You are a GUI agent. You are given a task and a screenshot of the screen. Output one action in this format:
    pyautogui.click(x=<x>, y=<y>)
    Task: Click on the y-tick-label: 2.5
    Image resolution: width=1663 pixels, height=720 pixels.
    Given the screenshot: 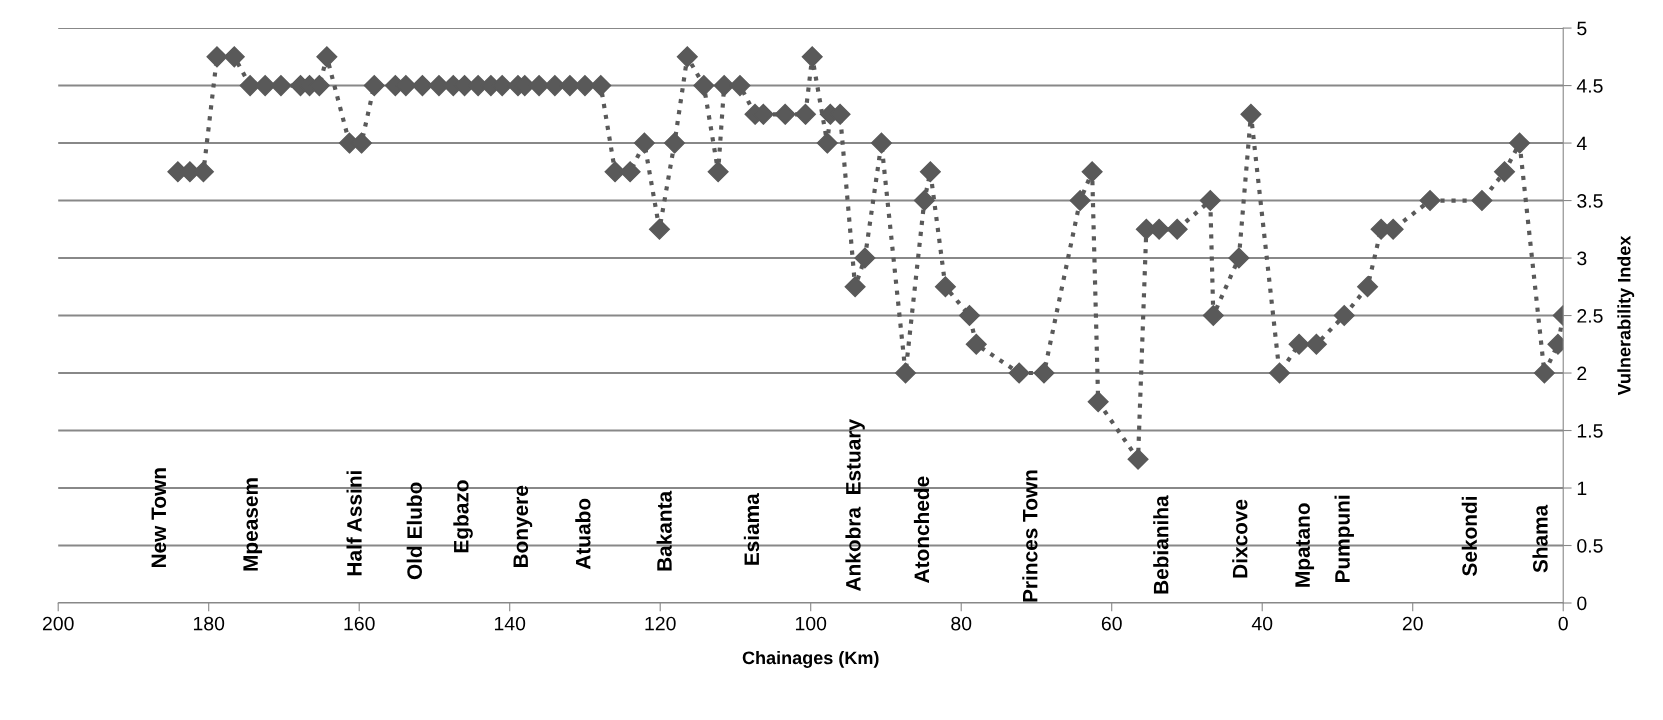 What is the action you would take?
    pyautogui.click(x=1590, y=316)
    